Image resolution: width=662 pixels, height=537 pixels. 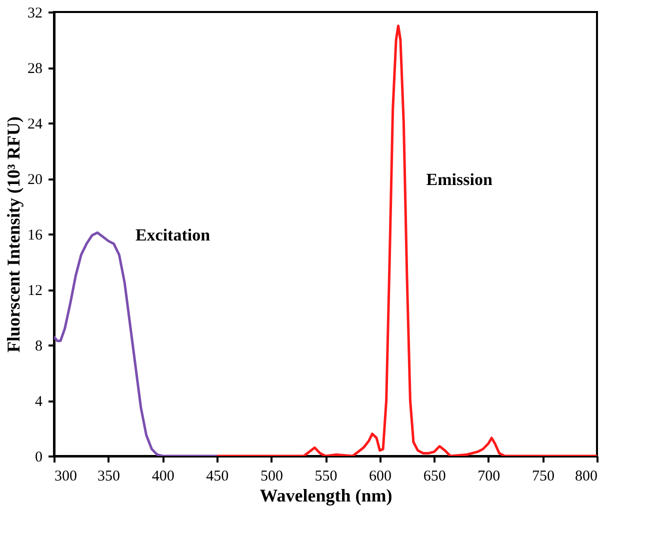 What do you see at coordinates (65, 476) in the screenshot?
I see `x-tick-label: 300` at bounding box center [65, 476].